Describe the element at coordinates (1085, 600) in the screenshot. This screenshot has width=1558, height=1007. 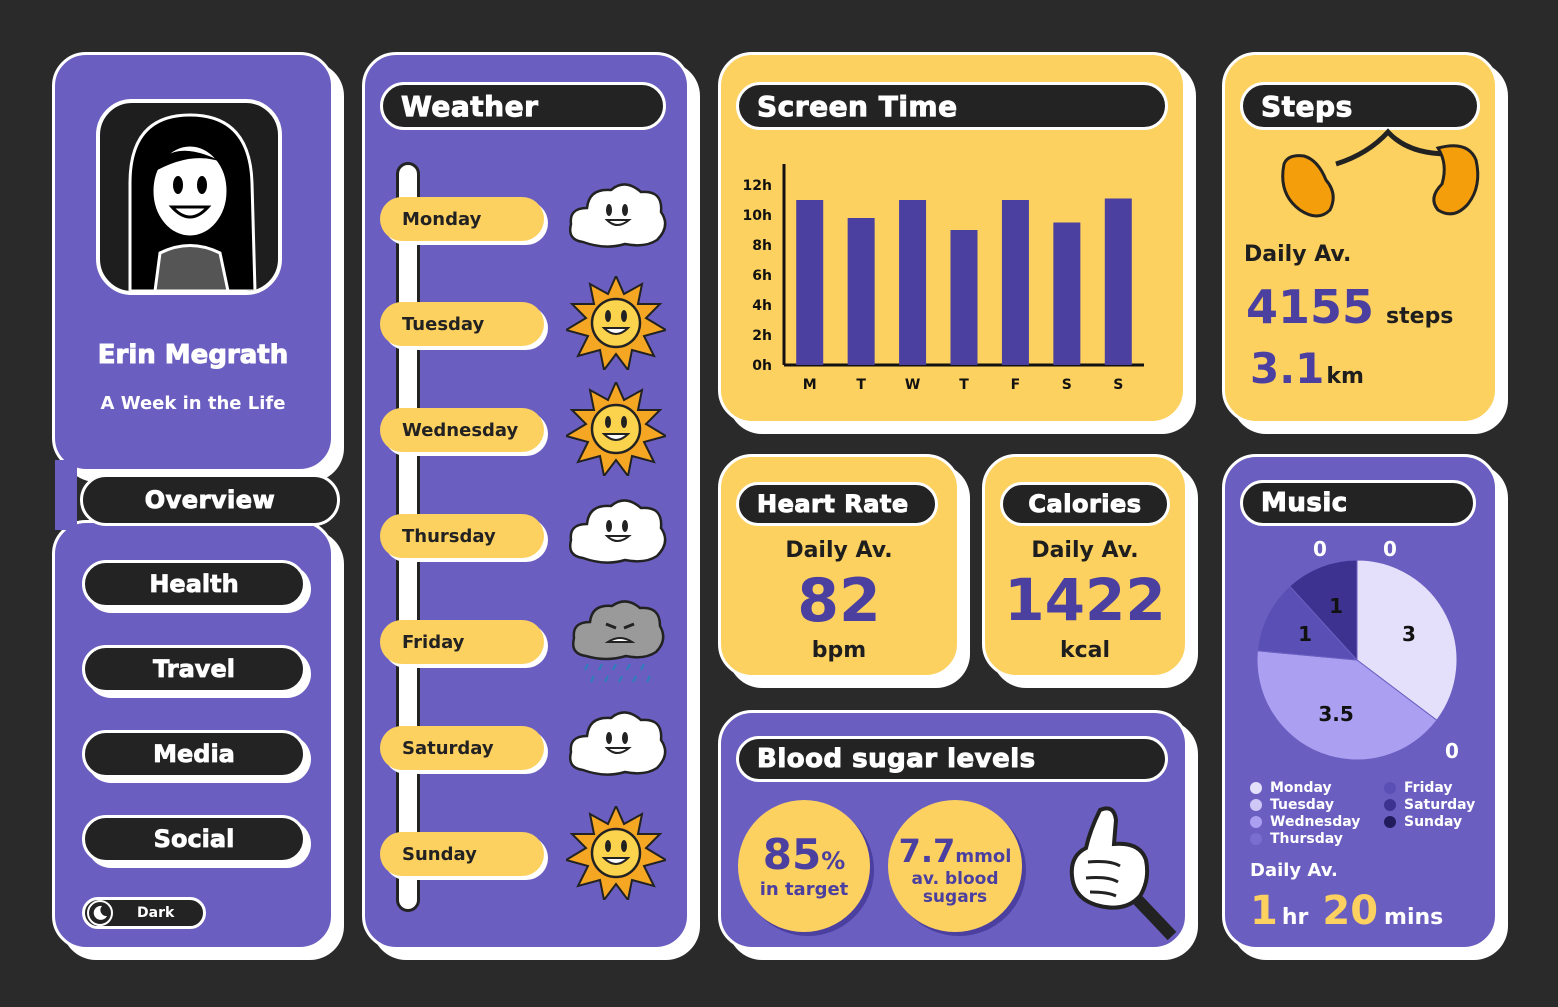
I see `calories-value: 1422` at that location.